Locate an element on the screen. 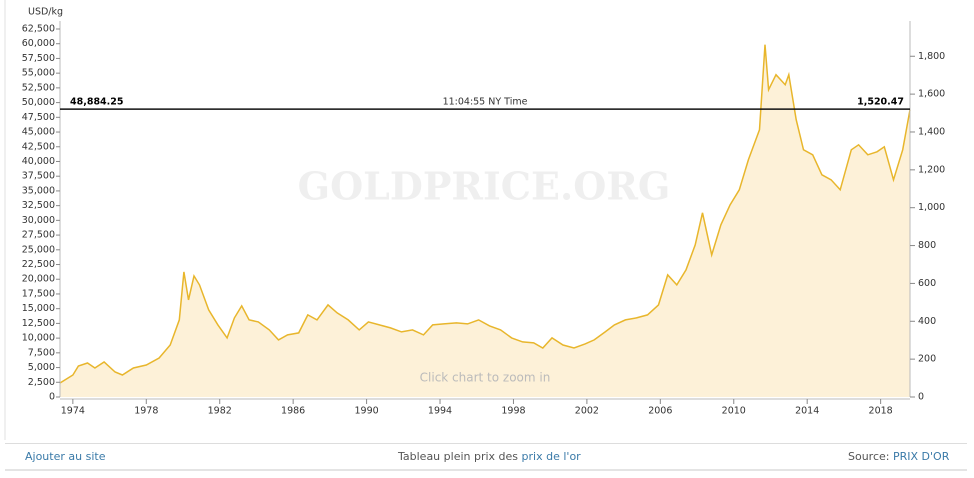  y-tick-label: 30,000 is located at coordinates (38, 220).